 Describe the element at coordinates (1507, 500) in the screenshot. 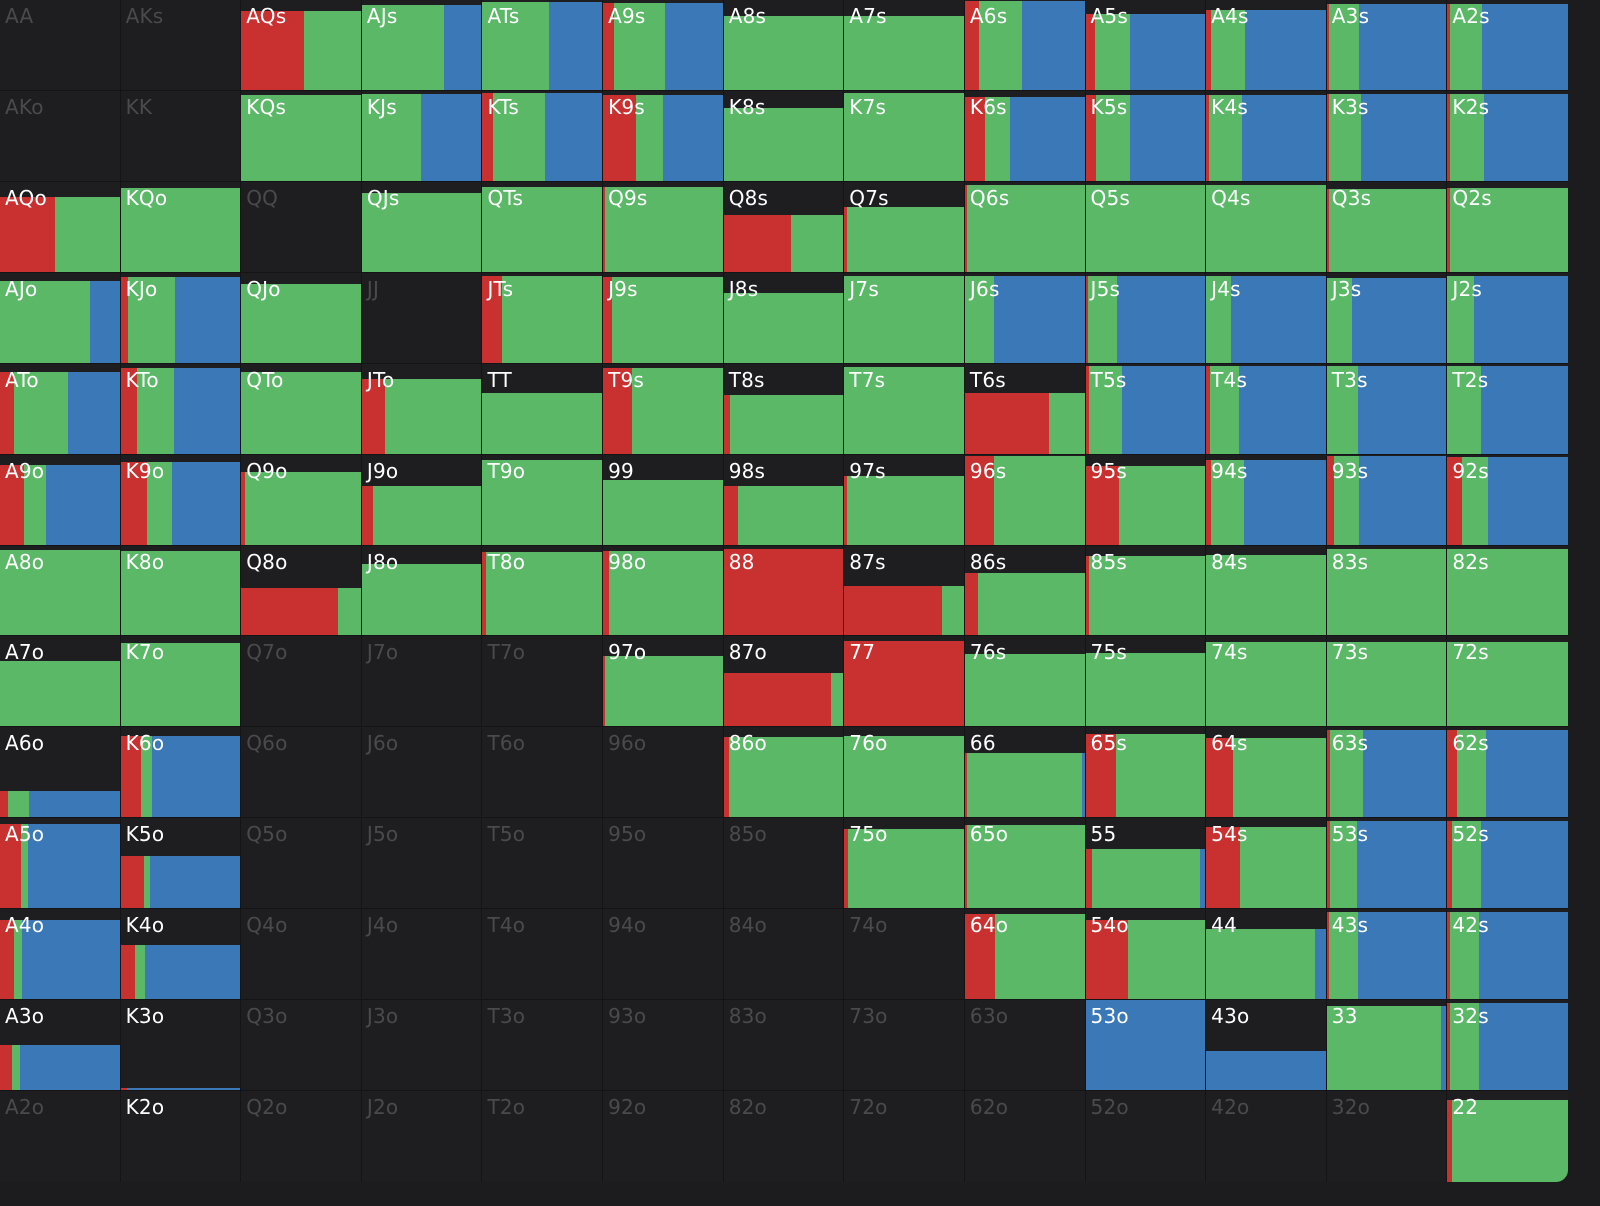

I see `hand-cell-92s: 92s` at that location.